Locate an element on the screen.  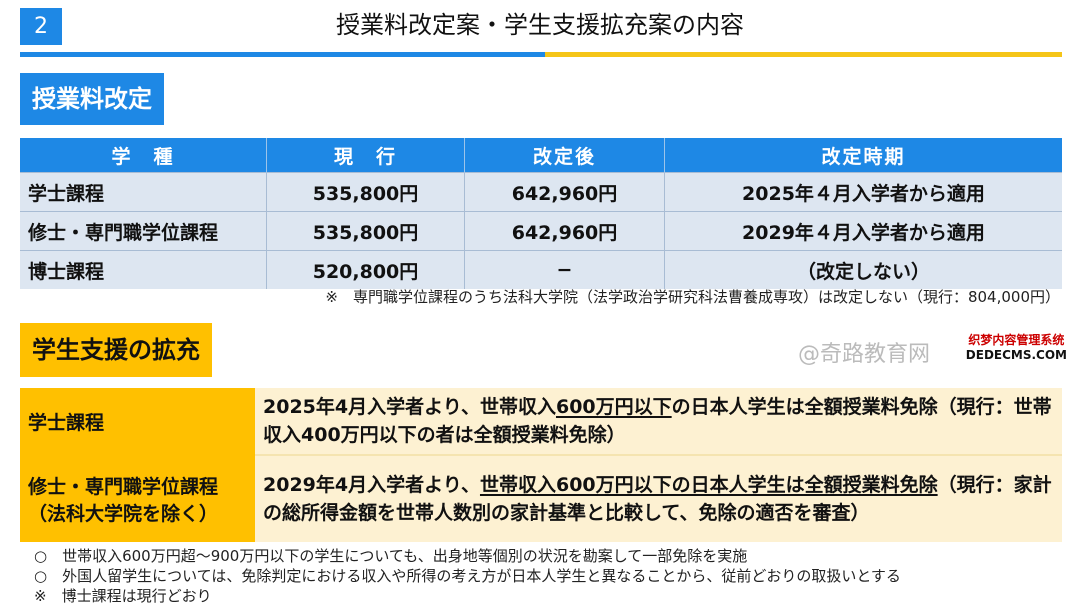
watermark: @奇路教育网 is located at coordinates (863, 354).